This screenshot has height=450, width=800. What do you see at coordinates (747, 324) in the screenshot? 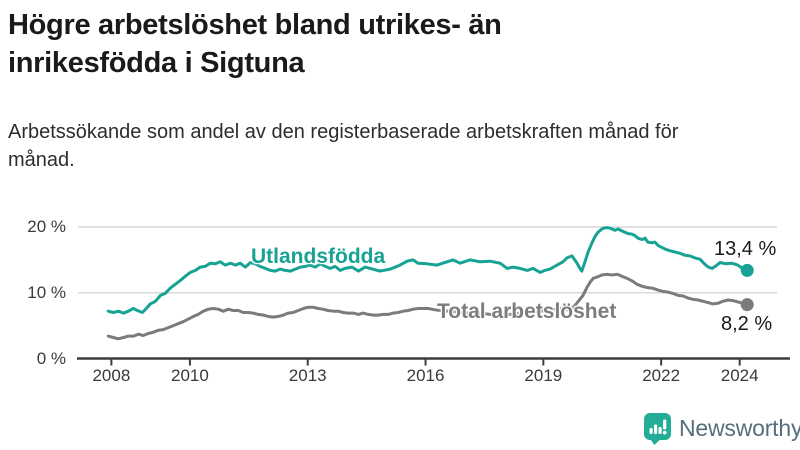
I see `end-value-label-total: 8,2 %` at bounding box center [747, 324].